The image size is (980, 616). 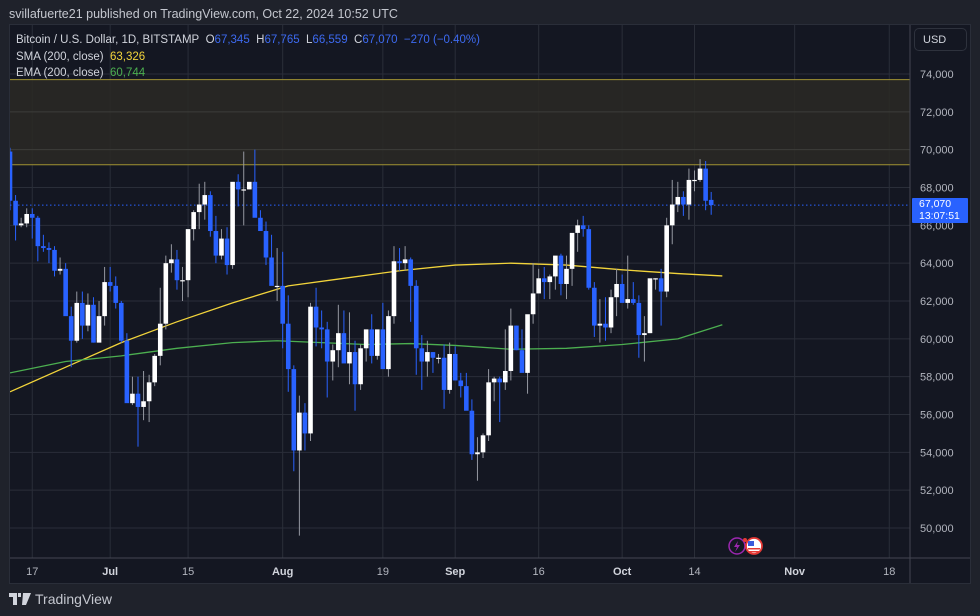 I want to click on time-axis-label: 17, so click(x=32, y=572).